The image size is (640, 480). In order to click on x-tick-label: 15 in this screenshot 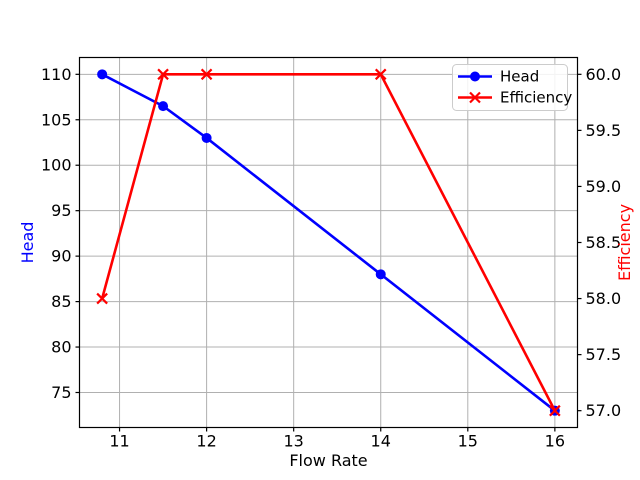, I will do `click(468, 441)`.